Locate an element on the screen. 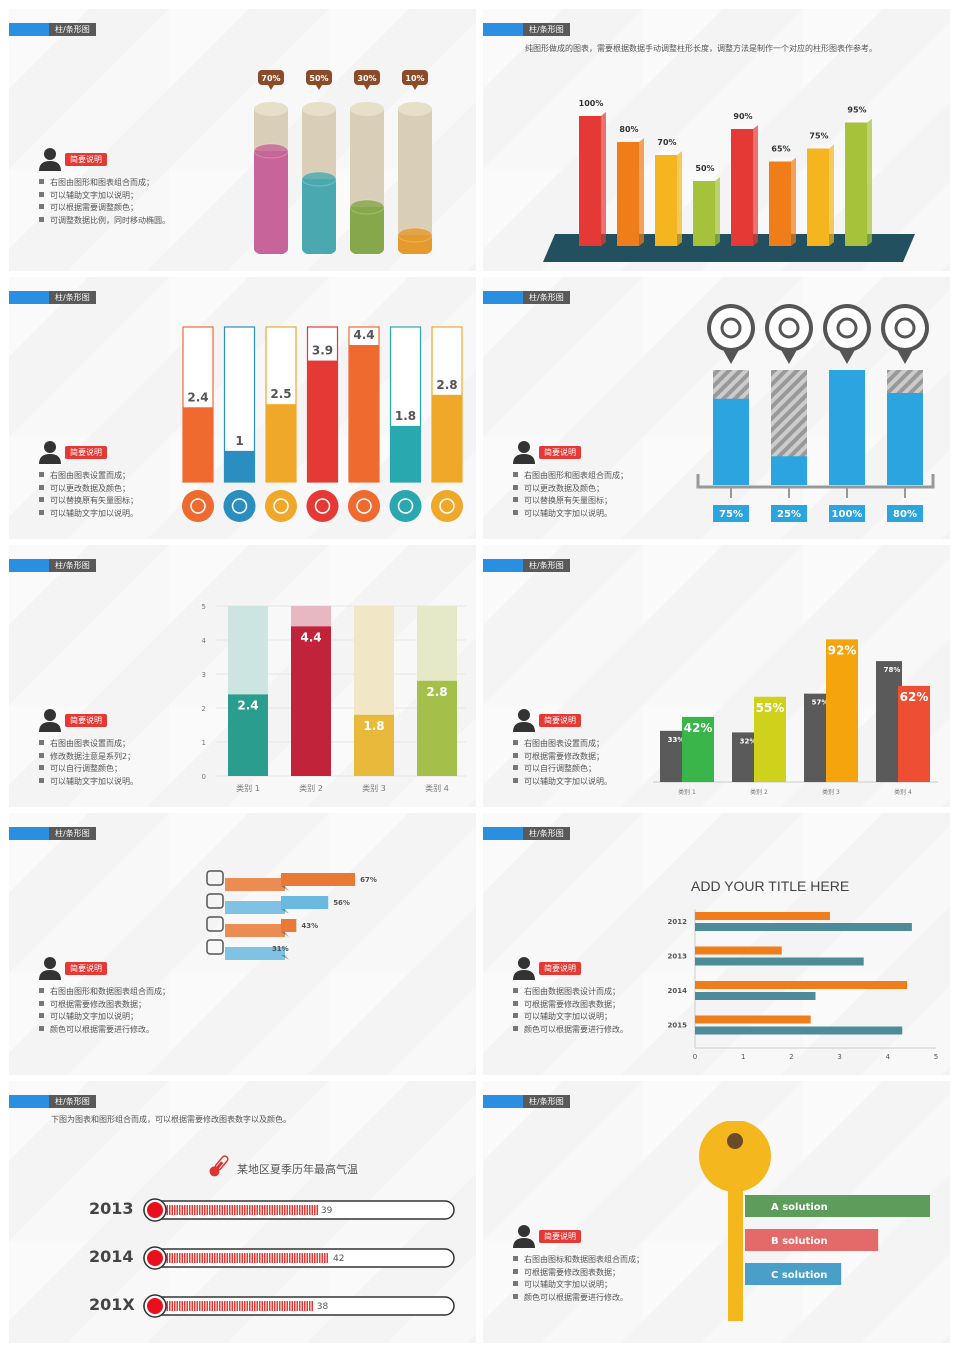 This screenshot has width=960, height=1352. y-tick: 2014 is located at coordinates (678, 991).